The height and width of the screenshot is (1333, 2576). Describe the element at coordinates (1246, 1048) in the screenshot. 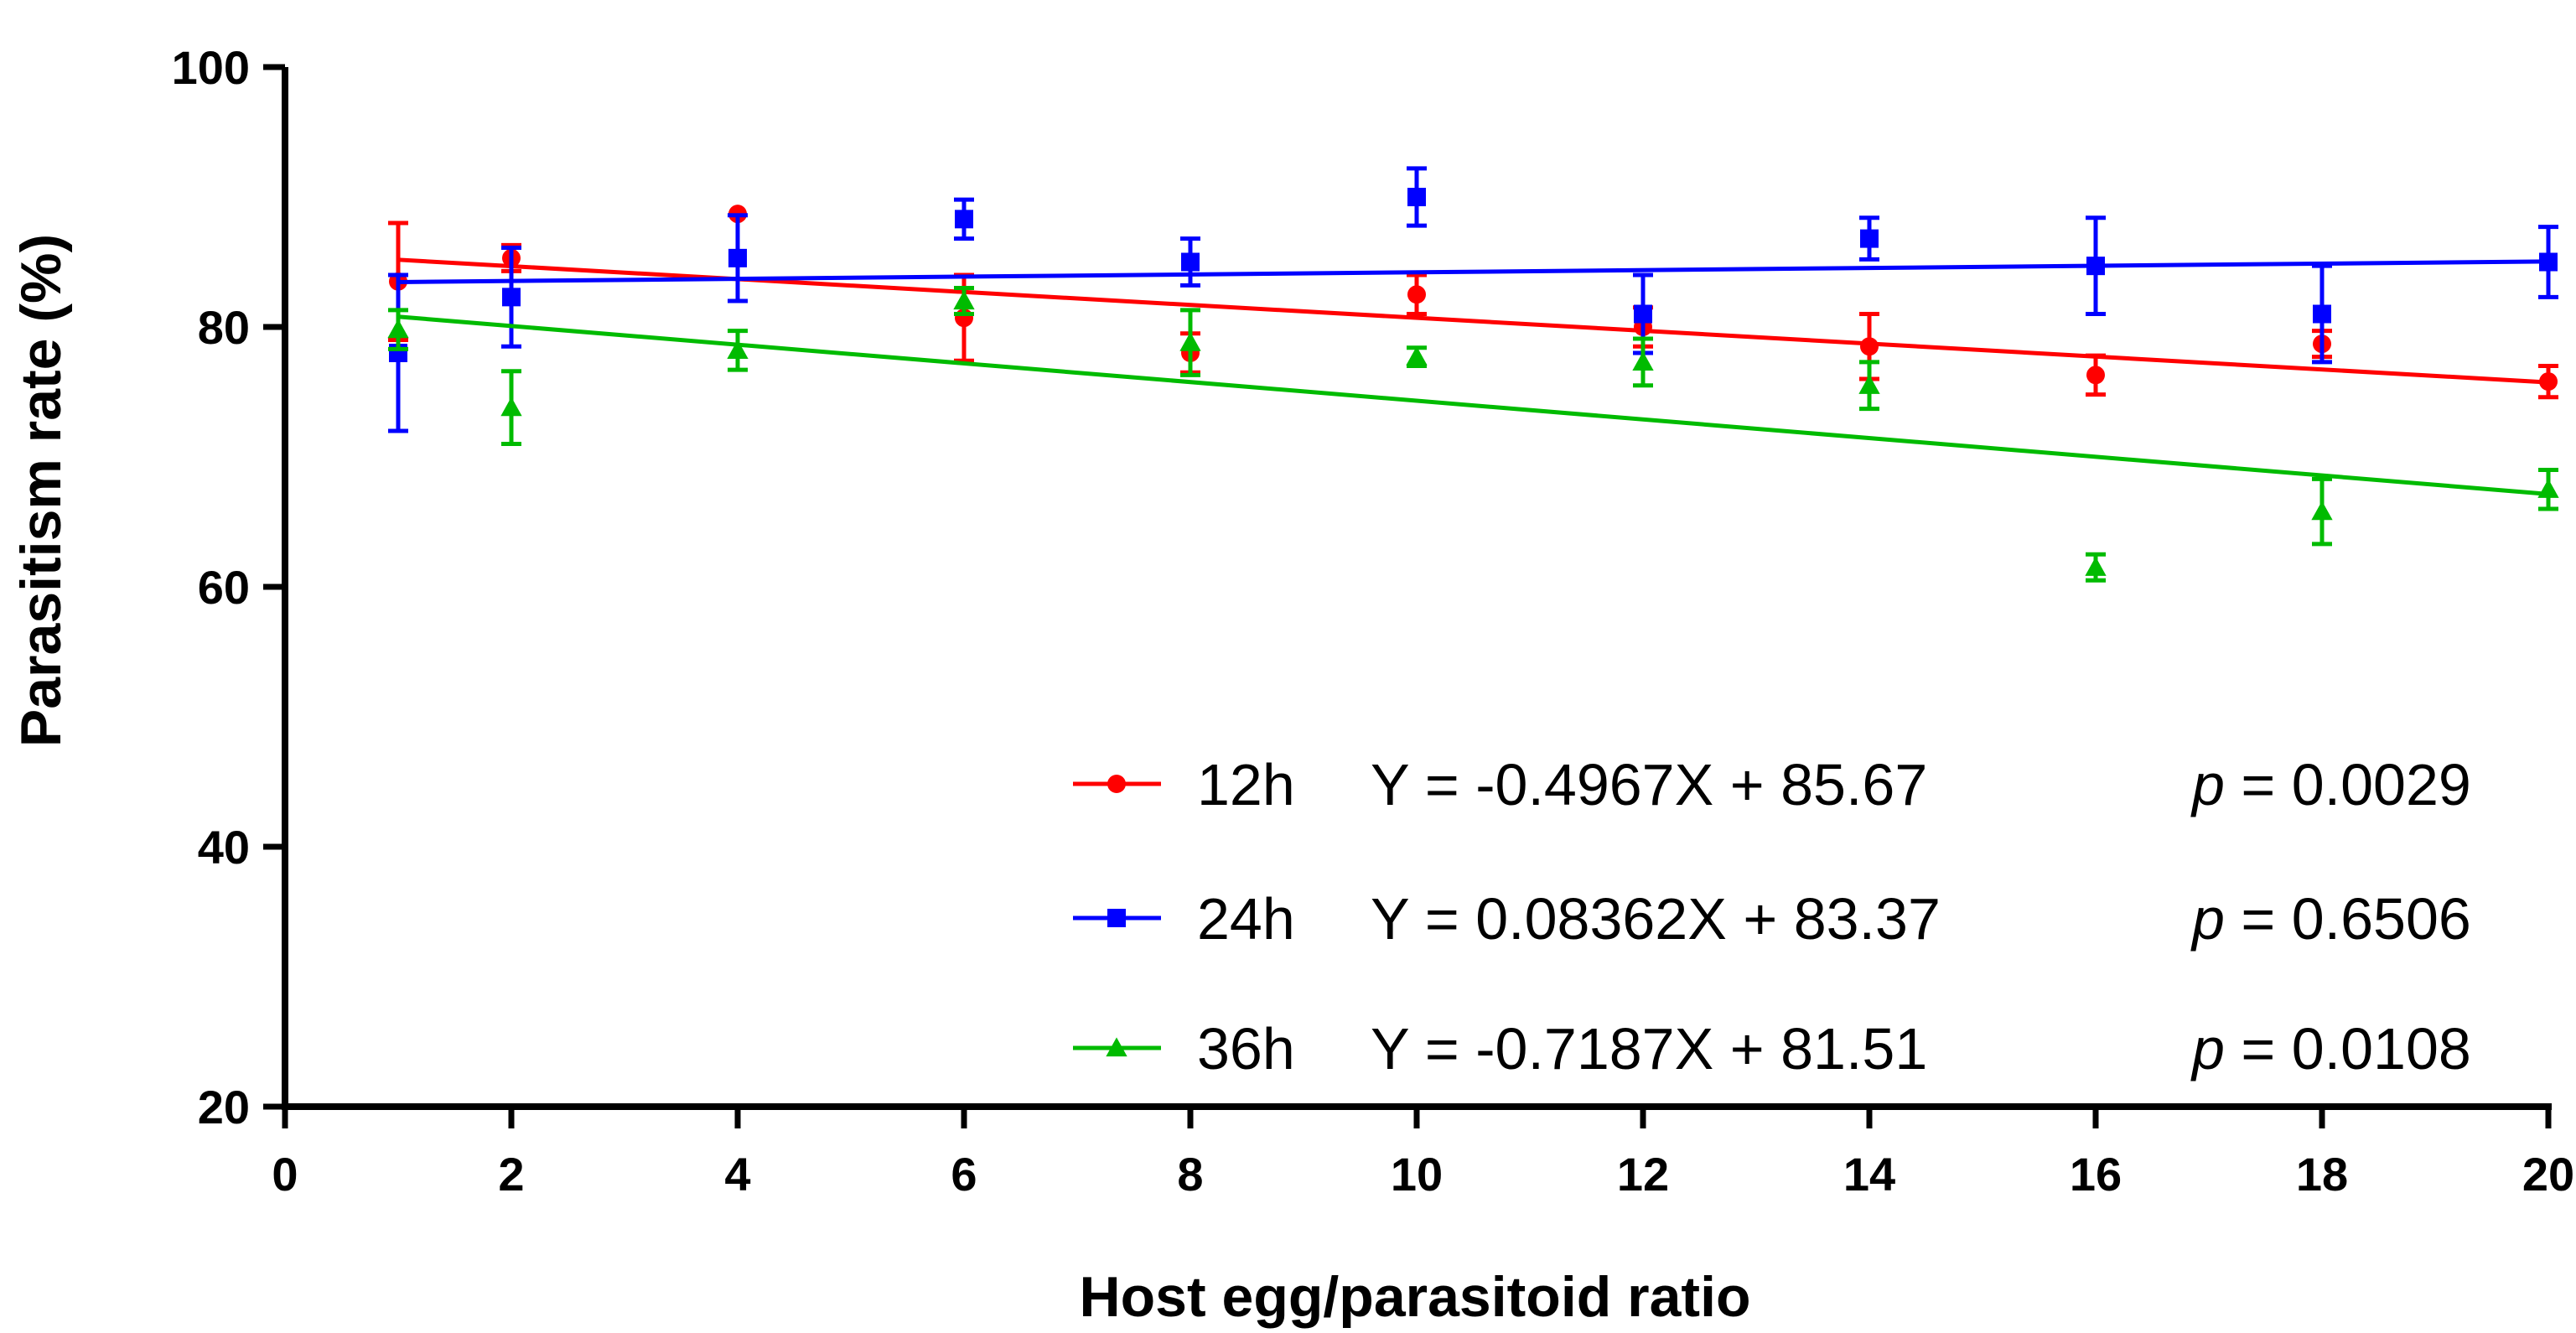

I see `legend-series-name: 36h` at that location.